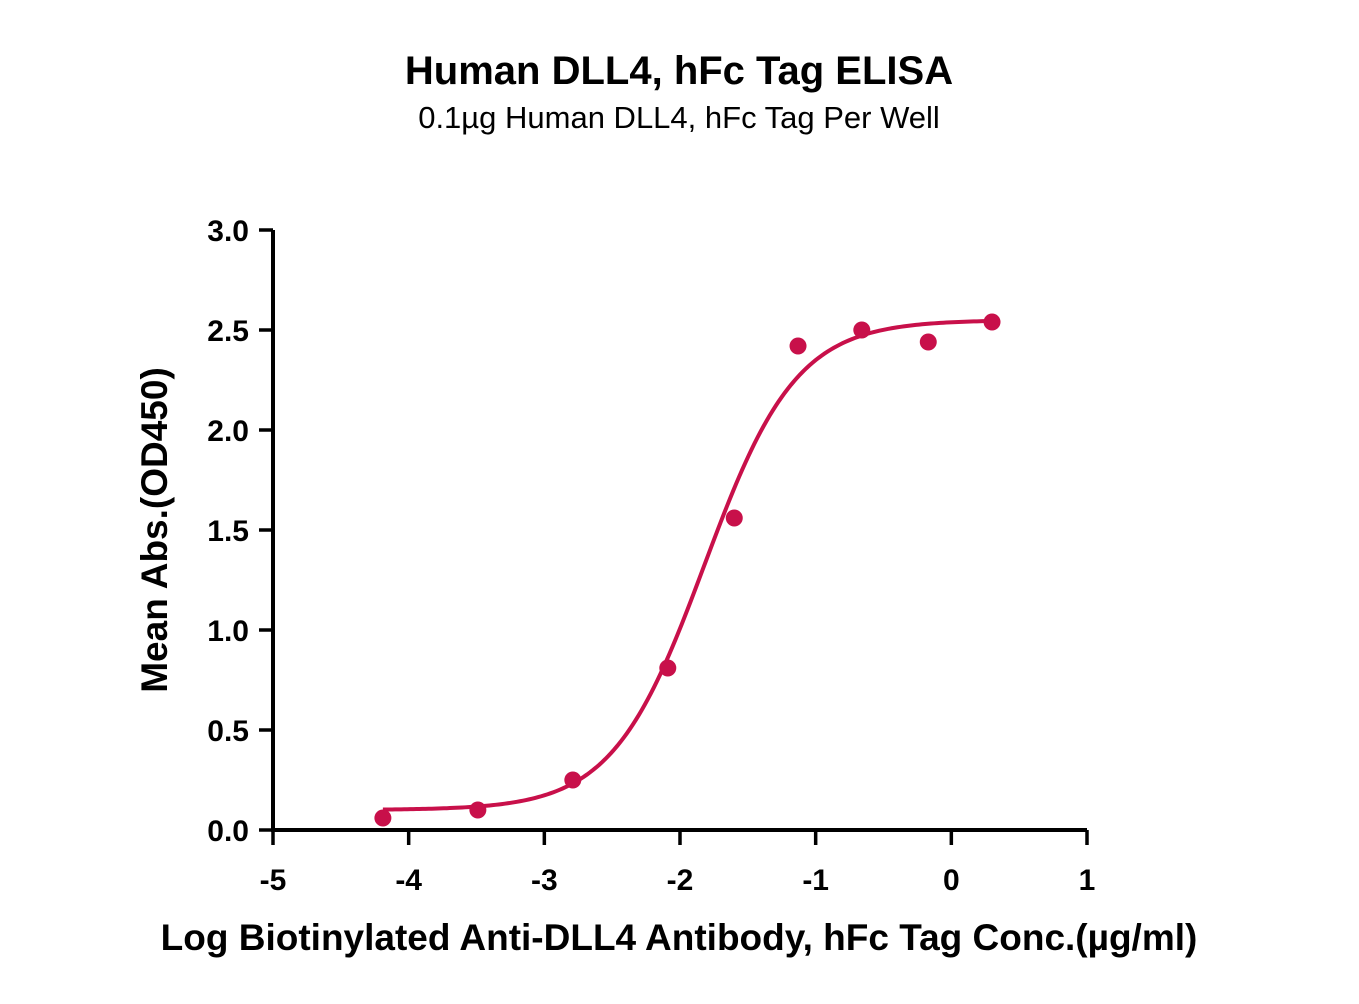 Image resolution: width=1359 pixels, height=1004 pixels. What do you see at coordinates (679, 117) in the screenshot?
I see `chart-subtitle: 0.1µg Human DLL4, hFc Tag Per Well` at bounding box center [679, 117].